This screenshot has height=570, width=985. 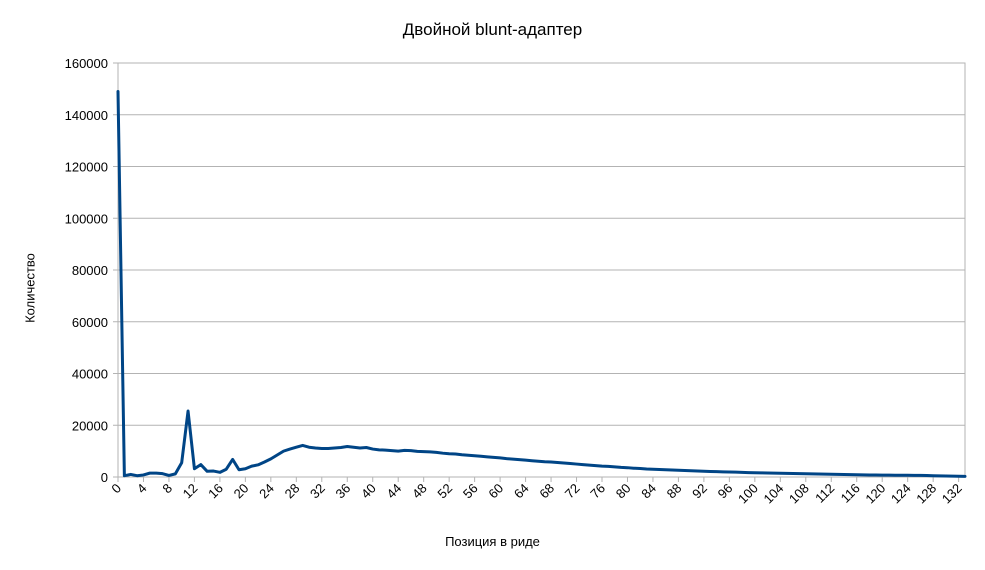 I want to click on y-tick-label: 140000, so click(x=86, y=115).